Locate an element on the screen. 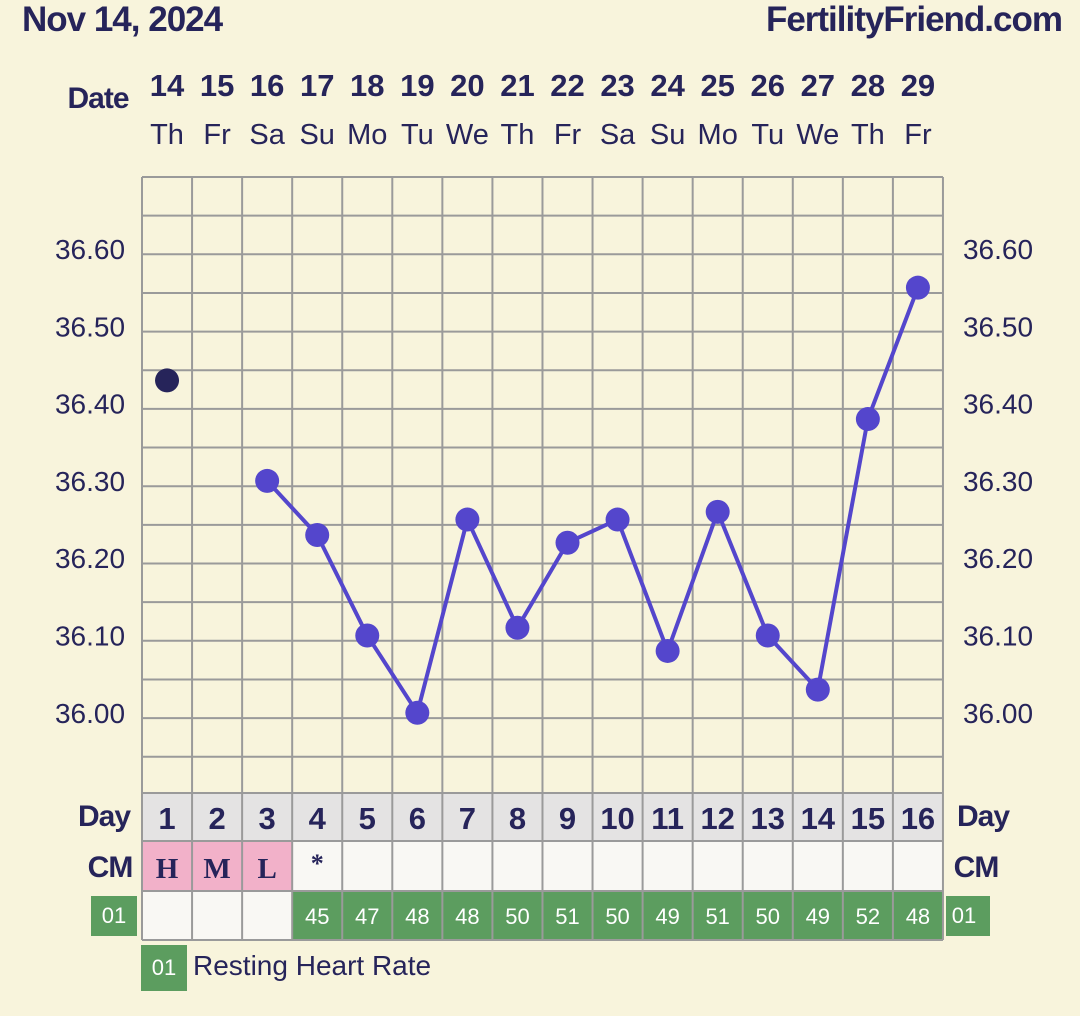 The image size is (1080, 1016). weekday-label: Mo is located at coordinates (718, 135).